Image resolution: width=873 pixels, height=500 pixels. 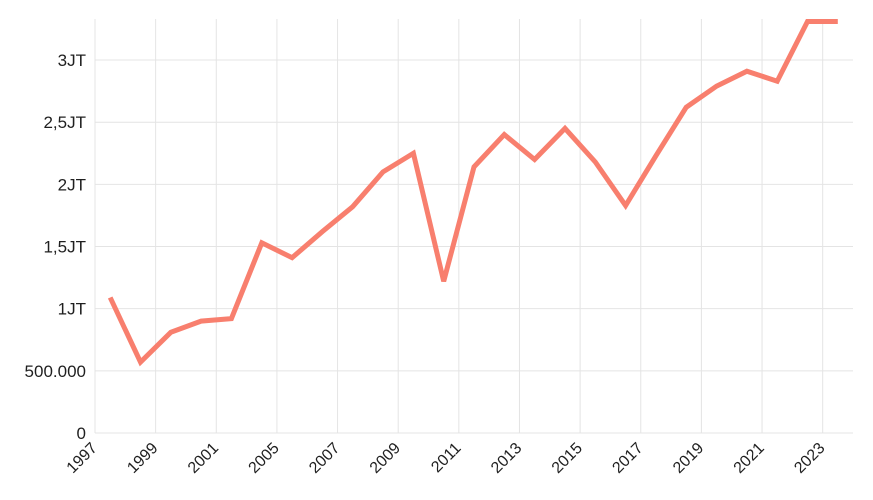 I want to click on x-axis-tick-label: 2015, so click(x=567, y=458).